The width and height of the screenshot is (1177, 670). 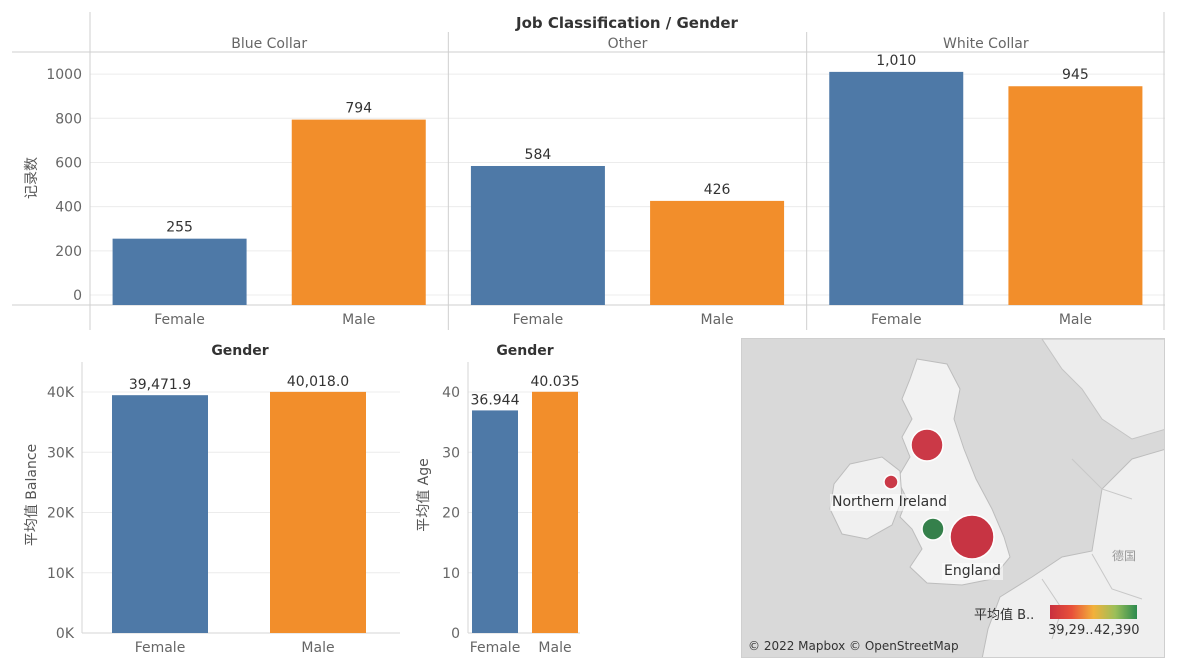 What do you see at coordinates (239, 351) in the screenshot?
I see `balance-chart-title: Gender` at bounding box center [239, 351].